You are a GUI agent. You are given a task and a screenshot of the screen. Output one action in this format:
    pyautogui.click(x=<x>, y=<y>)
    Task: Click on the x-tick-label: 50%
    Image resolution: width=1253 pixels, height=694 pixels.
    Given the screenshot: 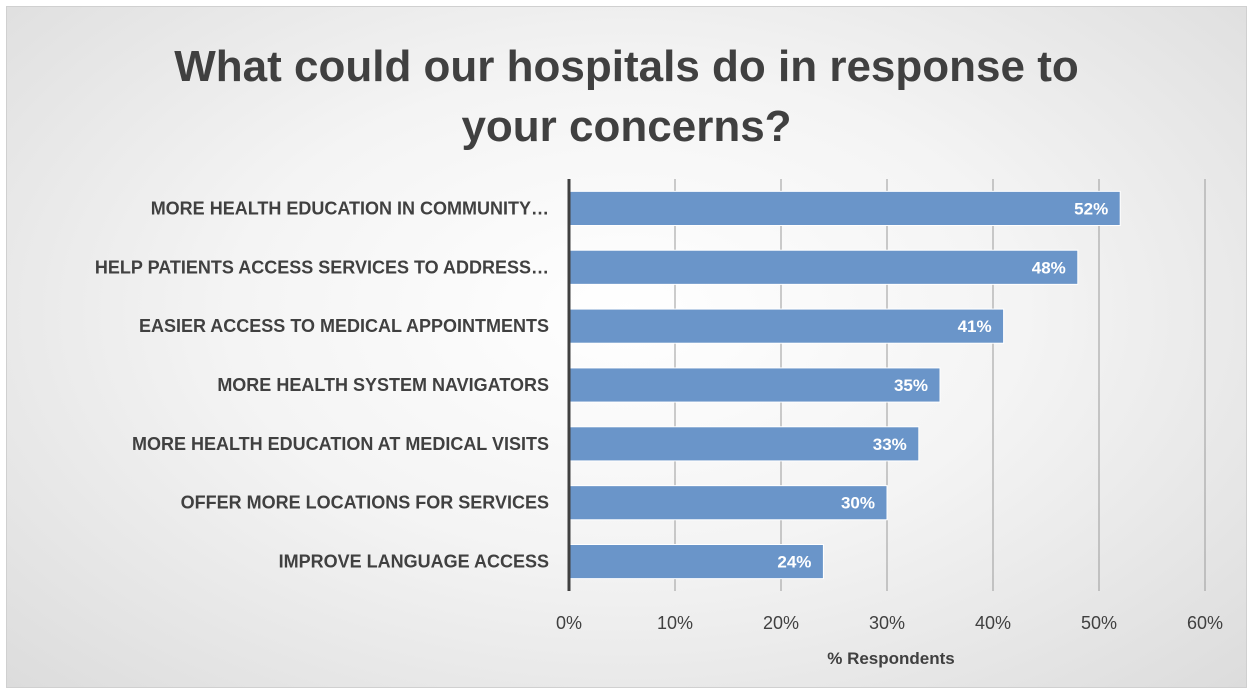 What is the action you would take?
    pyautogui.click(x=1099, y=623)
    